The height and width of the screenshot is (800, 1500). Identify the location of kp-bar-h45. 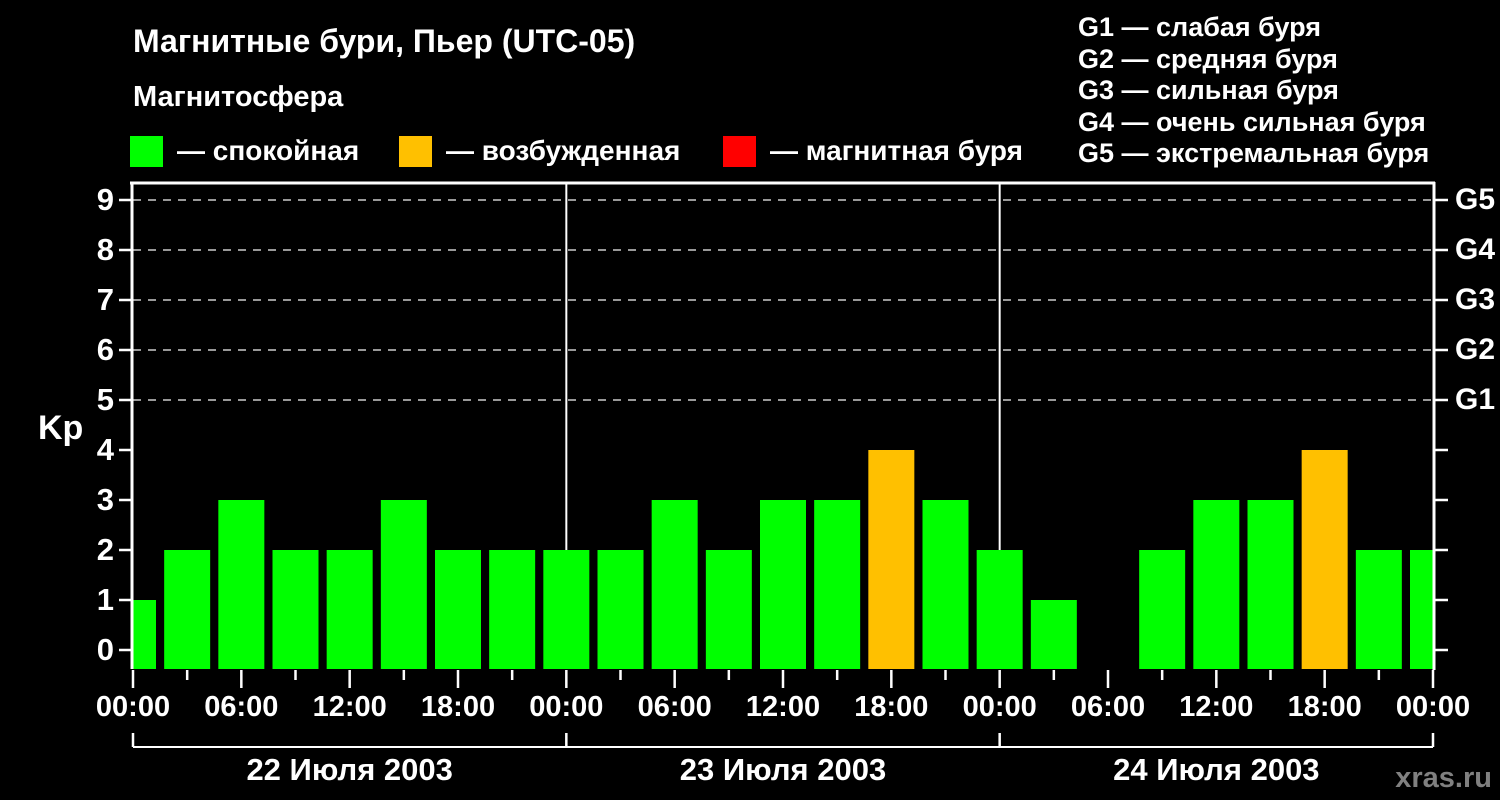
(945, 584).